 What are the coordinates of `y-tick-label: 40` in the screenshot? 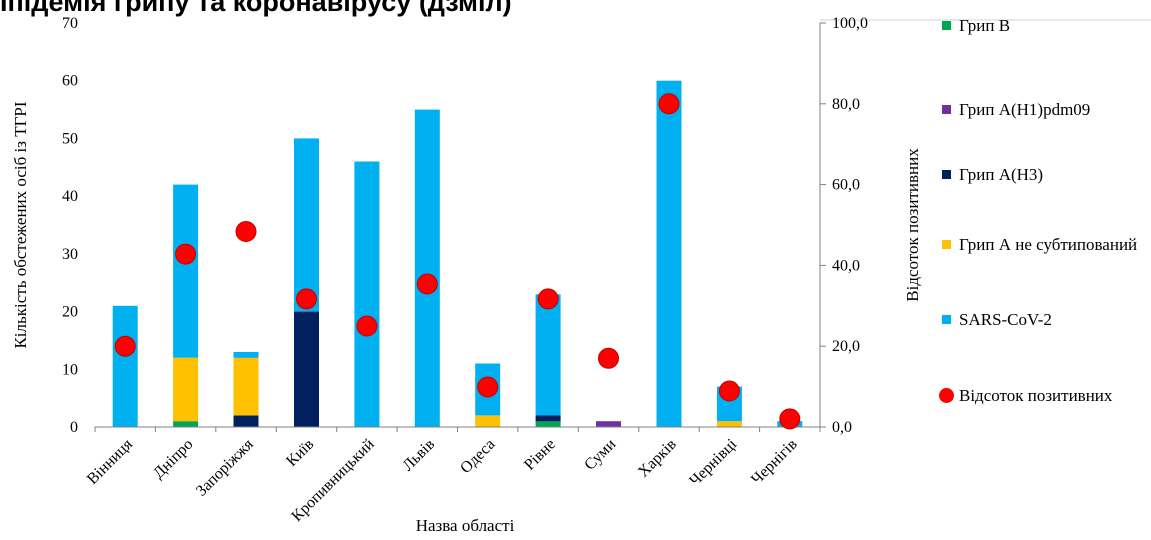 It's located at (70, 196).